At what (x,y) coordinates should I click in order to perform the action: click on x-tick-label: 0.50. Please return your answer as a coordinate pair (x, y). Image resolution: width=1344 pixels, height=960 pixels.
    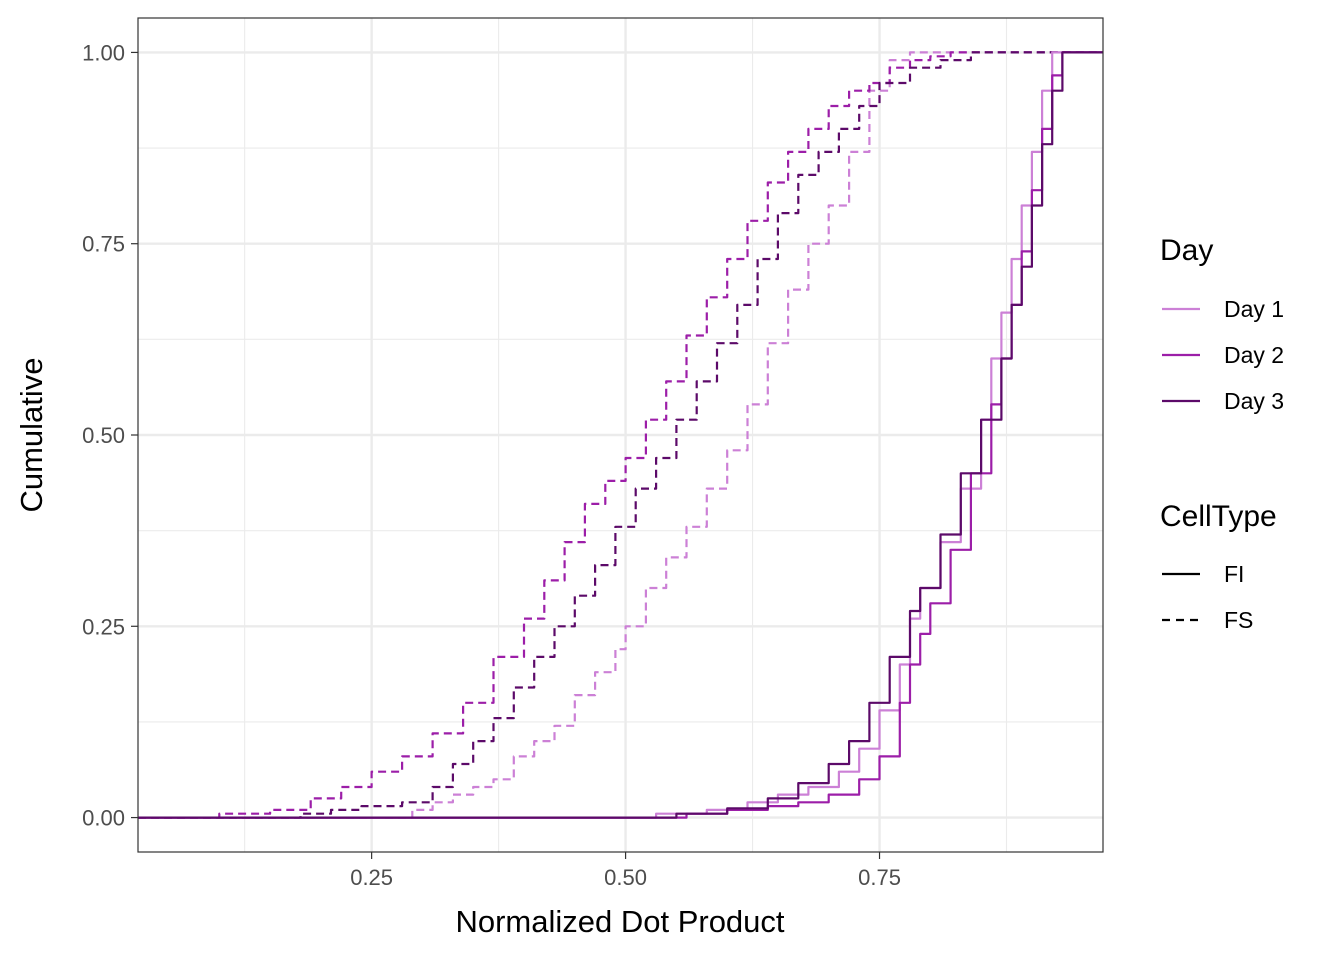
    Looking at the image, I should click on (625, 877).